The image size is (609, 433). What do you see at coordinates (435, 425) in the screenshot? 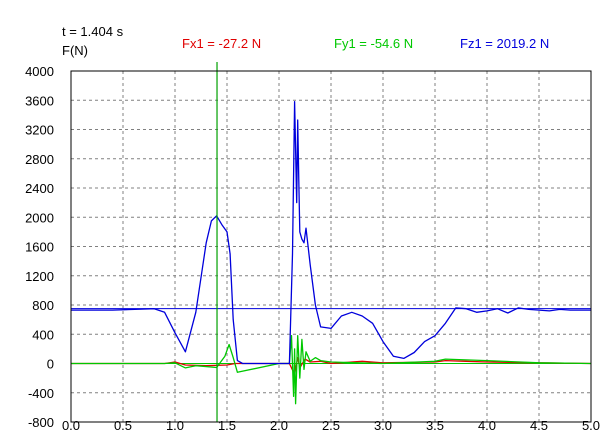
I see `x-tick-label: 3.5` at bounding box center [435, 425].